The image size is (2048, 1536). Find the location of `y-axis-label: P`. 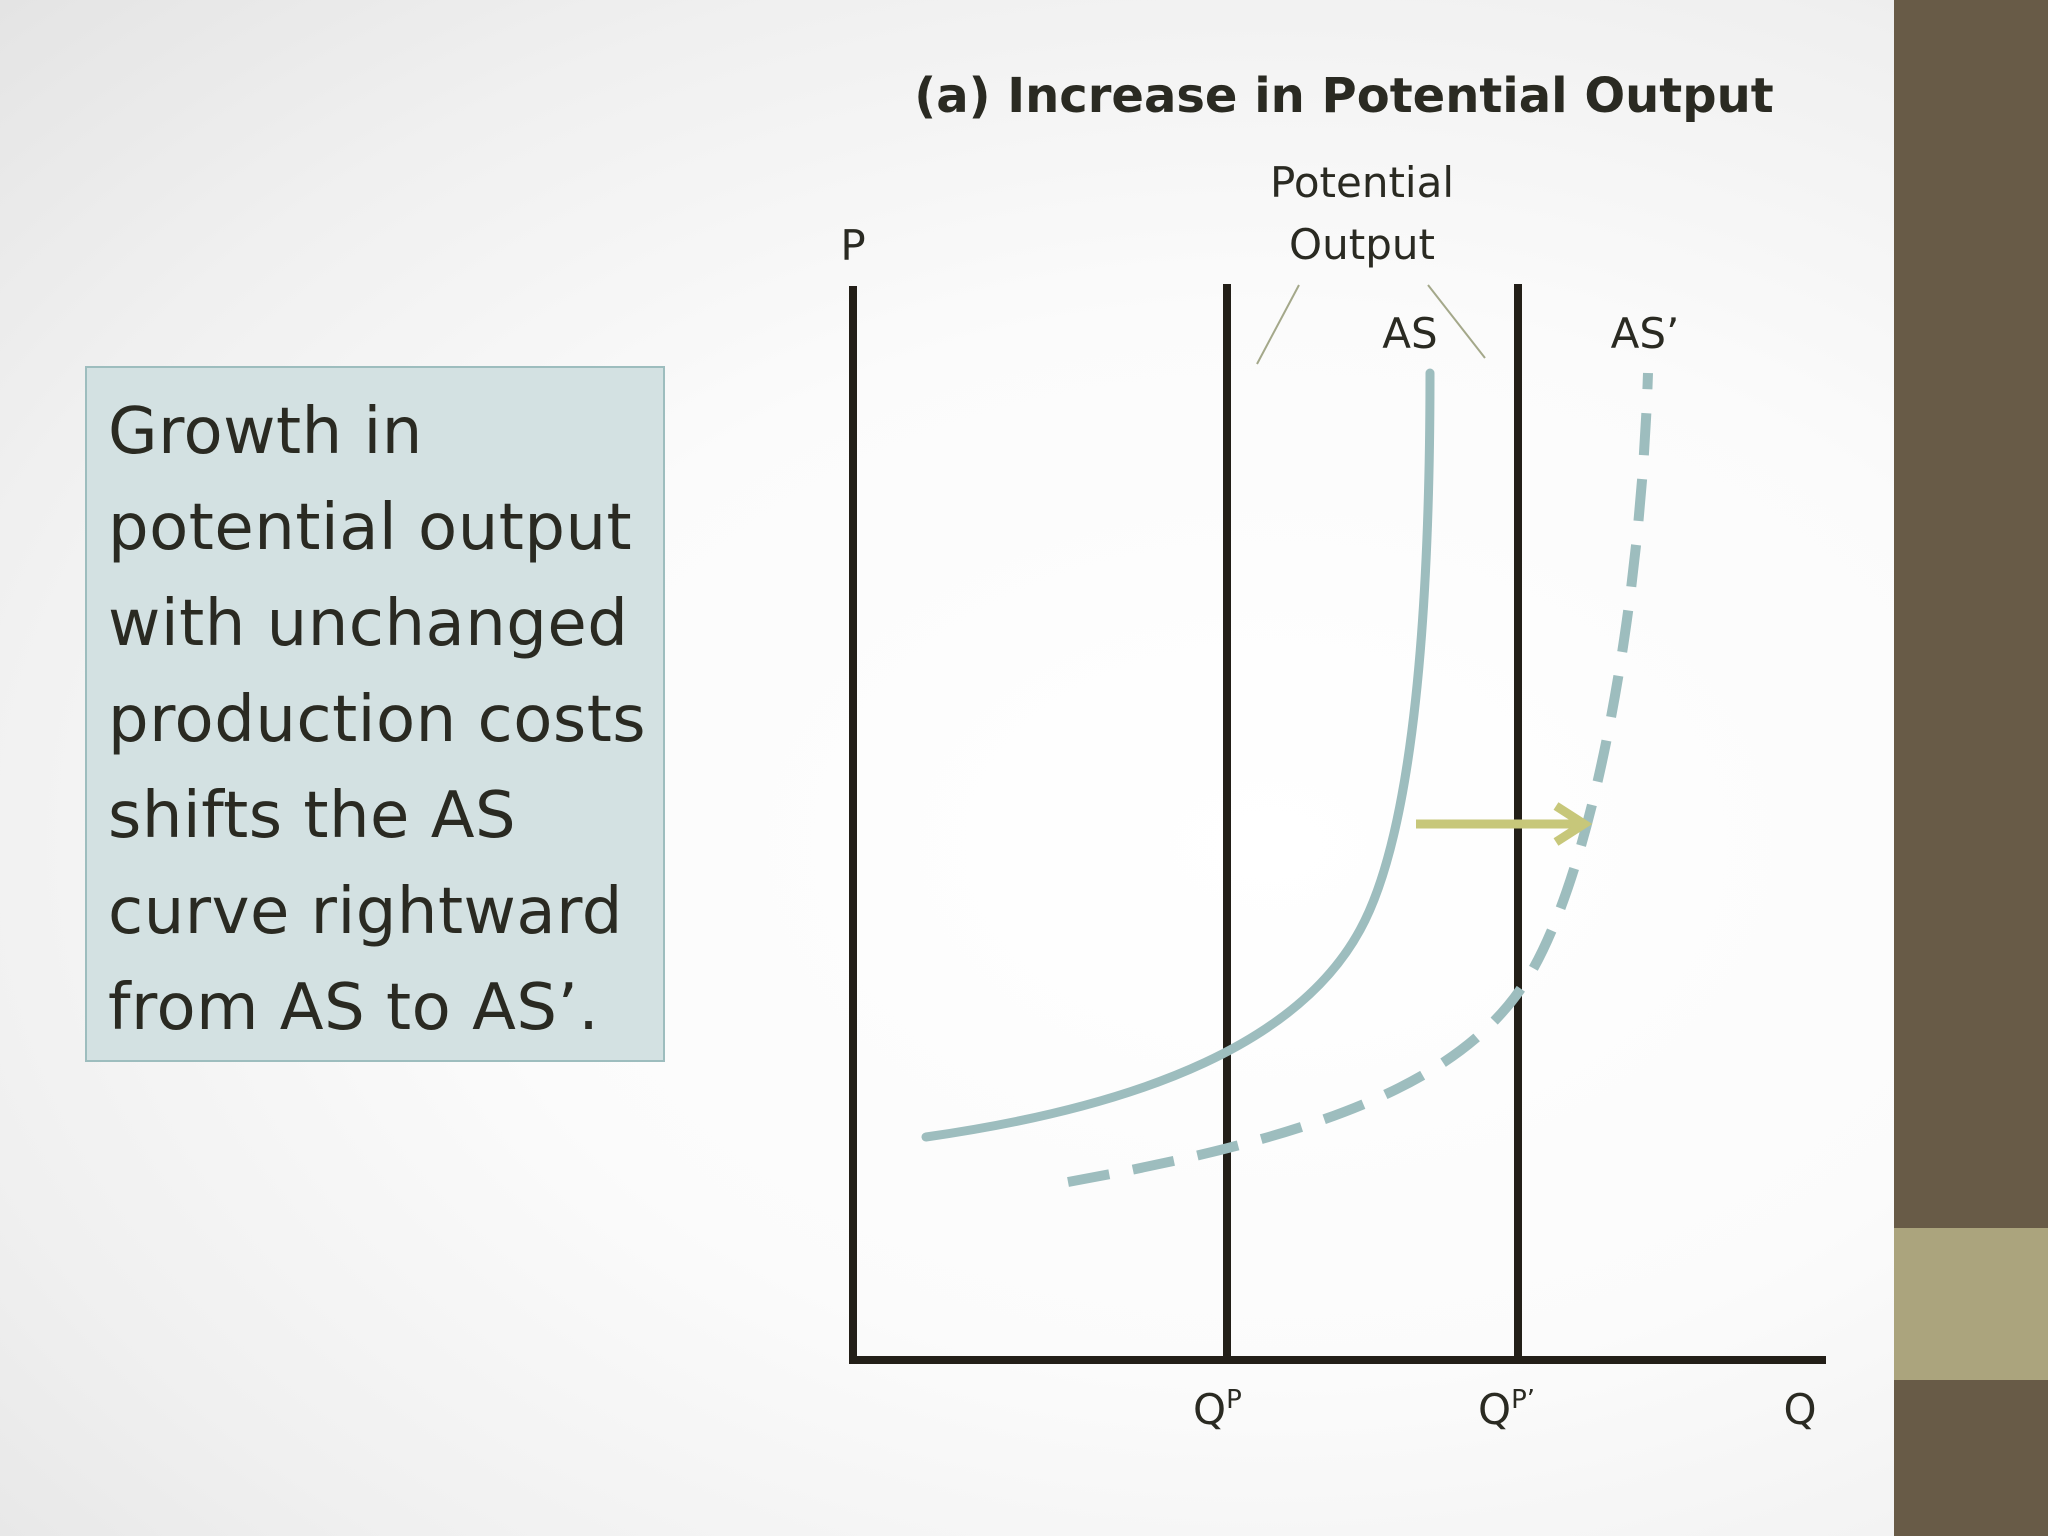

y-axis-label: P is located at coordinates (852, 245).